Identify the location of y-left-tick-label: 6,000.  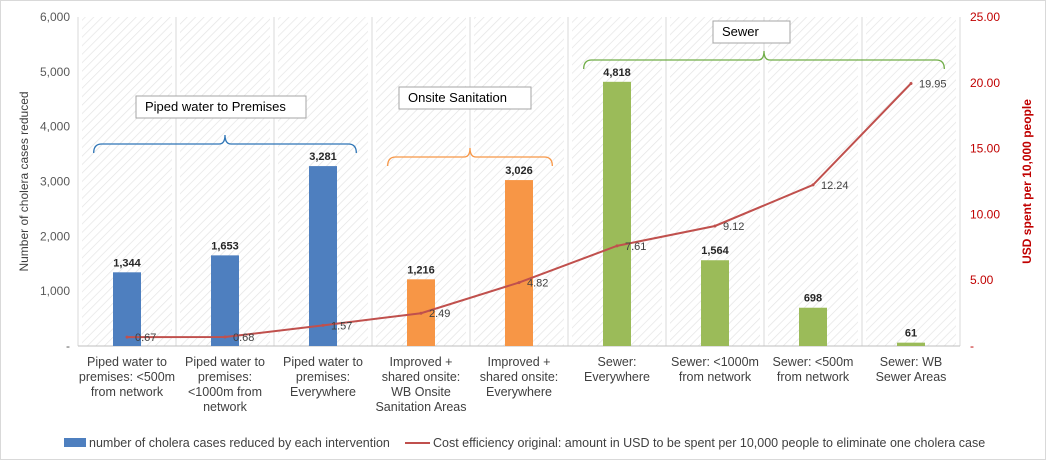
(55, 17).